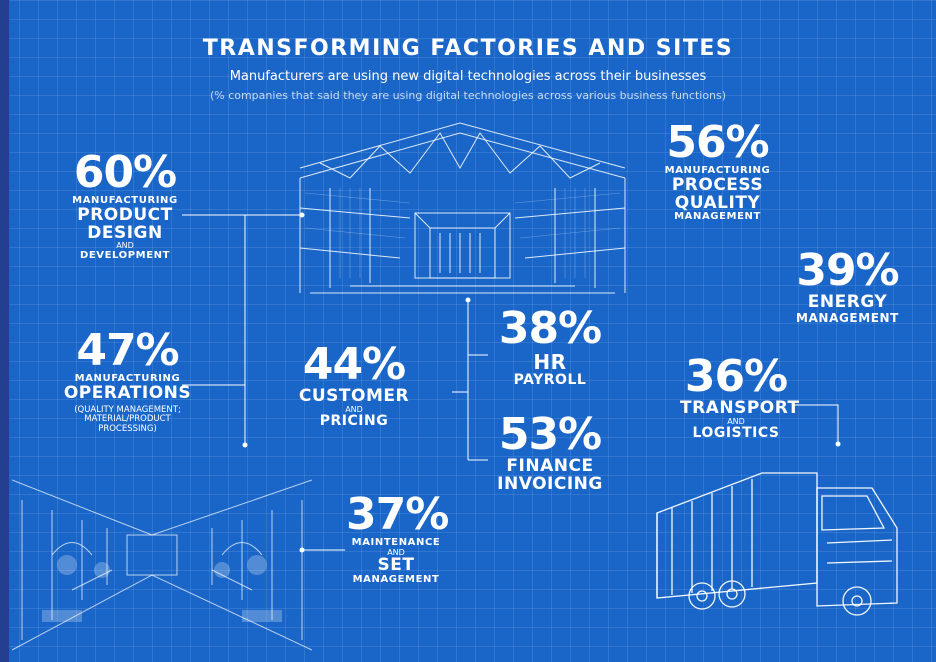 This screenshot has height=662, width=936. What do you see at coordinates (125, 214) in the screenshot?
I see `stat-label: PRODUCT` at bounding box center [125, 214].